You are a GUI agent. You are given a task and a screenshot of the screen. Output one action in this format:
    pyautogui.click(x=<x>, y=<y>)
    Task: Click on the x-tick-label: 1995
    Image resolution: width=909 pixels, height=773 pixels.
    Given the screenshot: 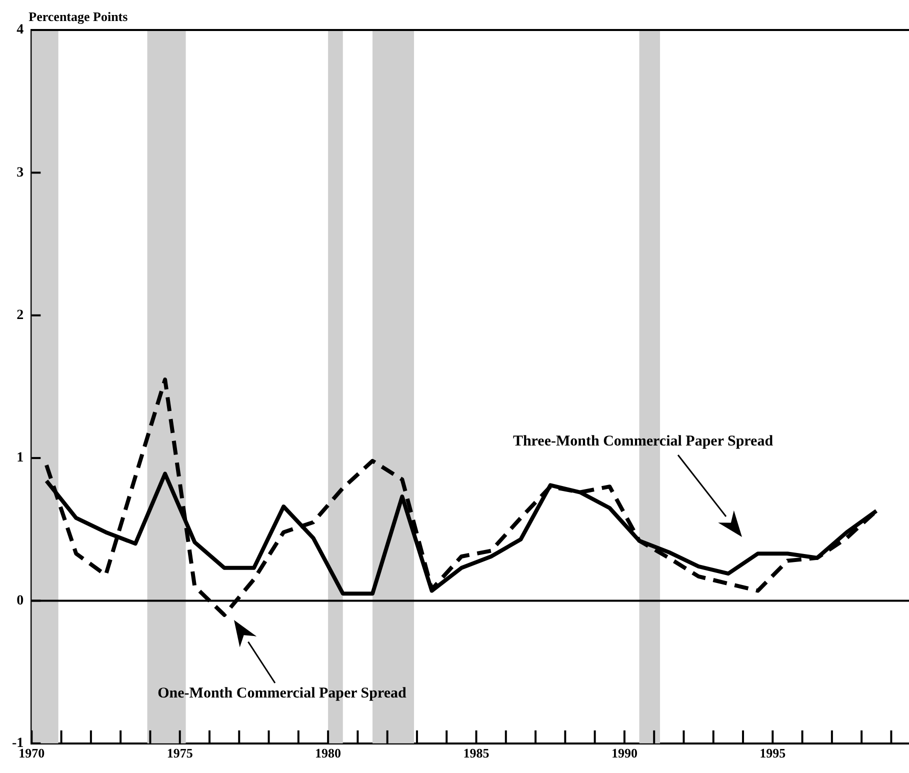 What is the action you would take?
    pyautogui.click(x=773, y=753)
    